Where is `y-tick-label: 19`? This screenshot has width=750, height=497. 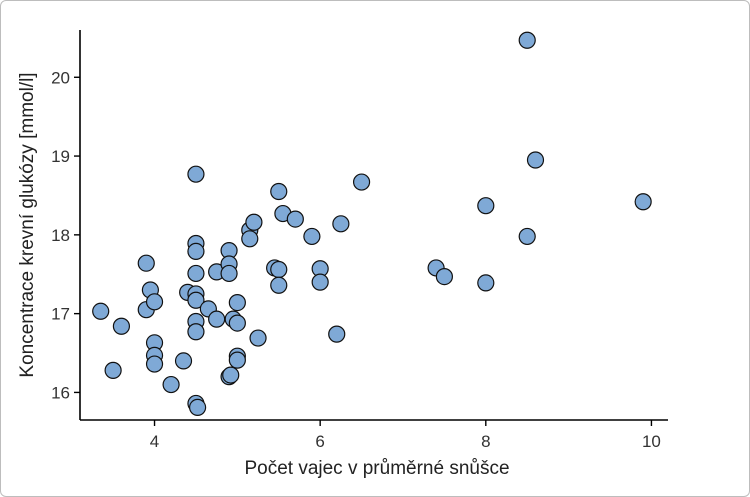 y-tick-label: 19 is located at coordinates (60, 156).